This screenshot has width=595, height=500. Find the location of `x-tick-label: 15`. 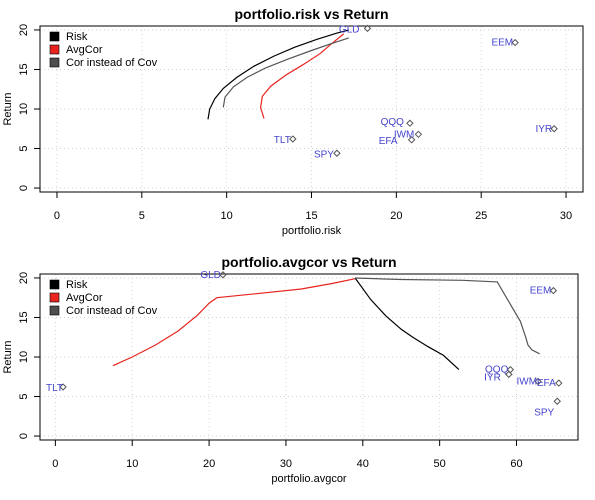

x-tick-label: 15 is located at coordinates (311, 216).